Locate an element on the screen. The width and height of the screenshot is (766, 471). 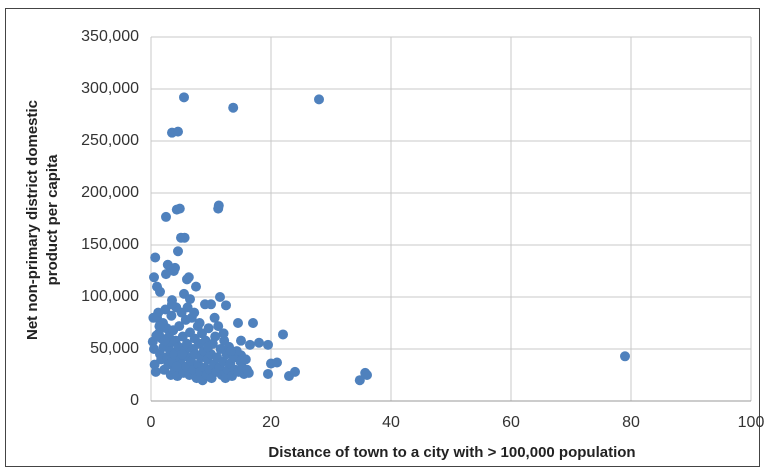
y-tick-label: 150,000 is located at coordinates (110, 244).